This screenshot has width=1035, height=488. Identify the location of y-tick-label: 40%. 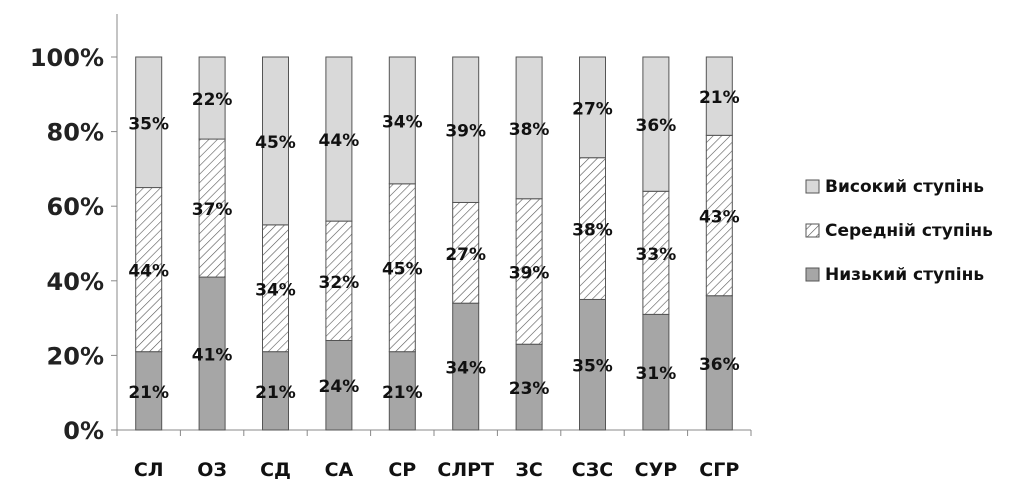
(75, 282).